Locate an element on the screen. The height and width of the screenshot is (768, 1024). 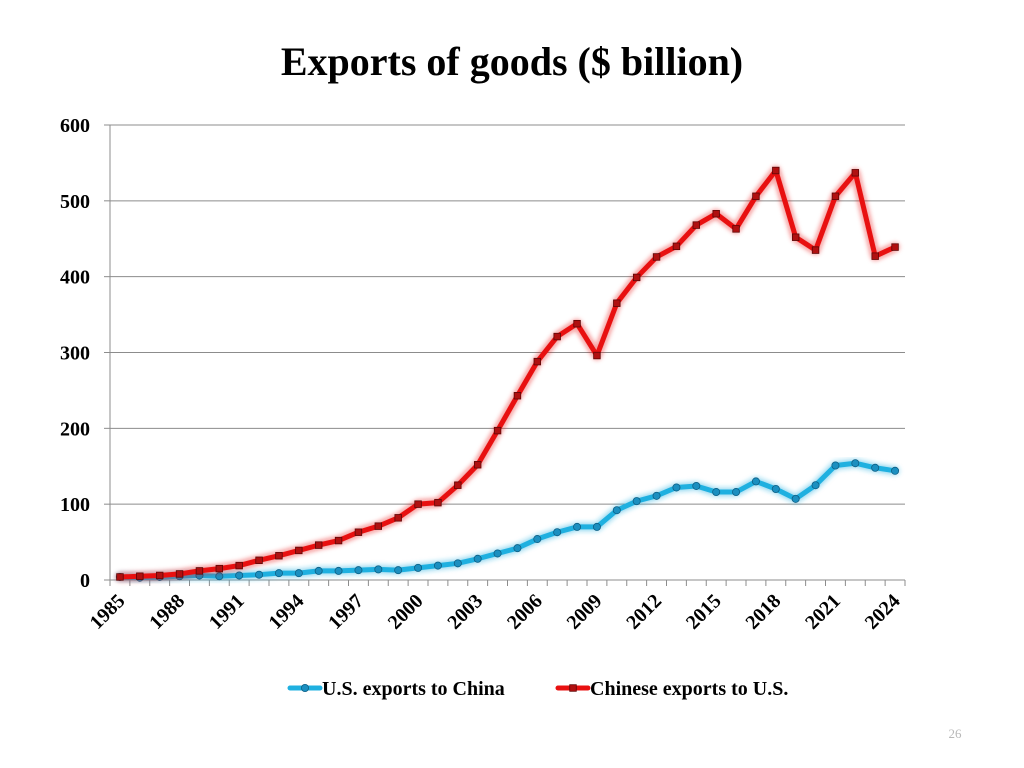
x-tick-label: 2021 is located at coordinates (823, 612).